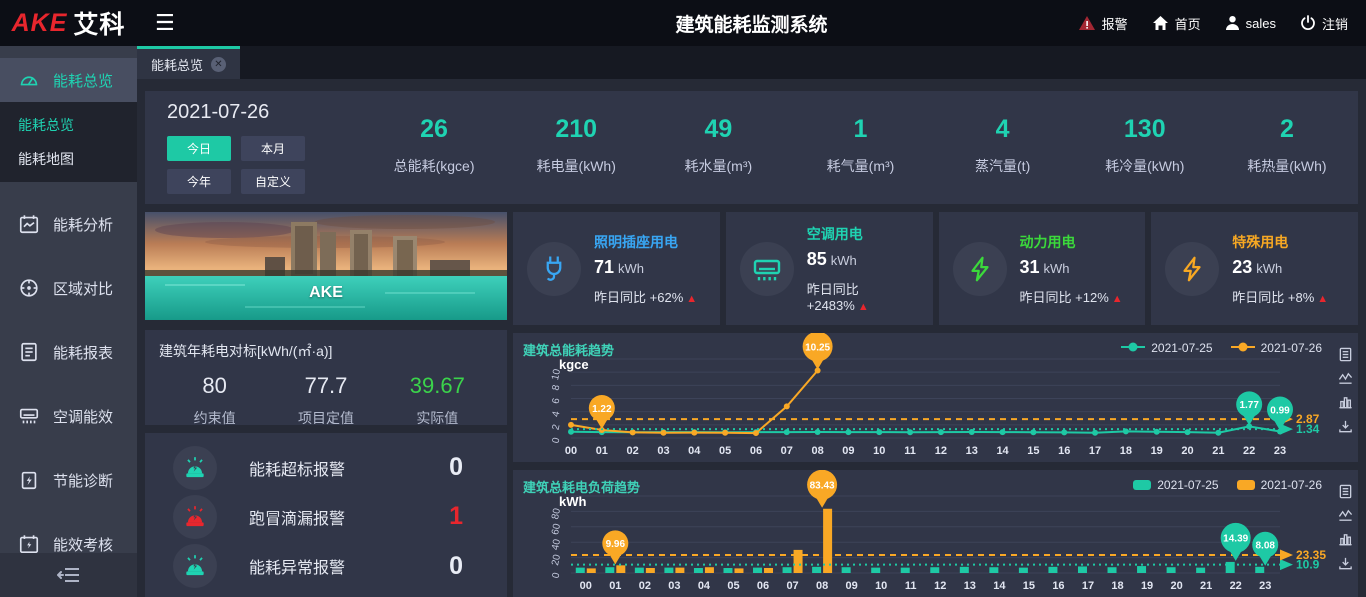  What do you see at coordinates (199, 148) in the screenshot?
I see `range-button-today: 今日` at bounding box center [199, 148].